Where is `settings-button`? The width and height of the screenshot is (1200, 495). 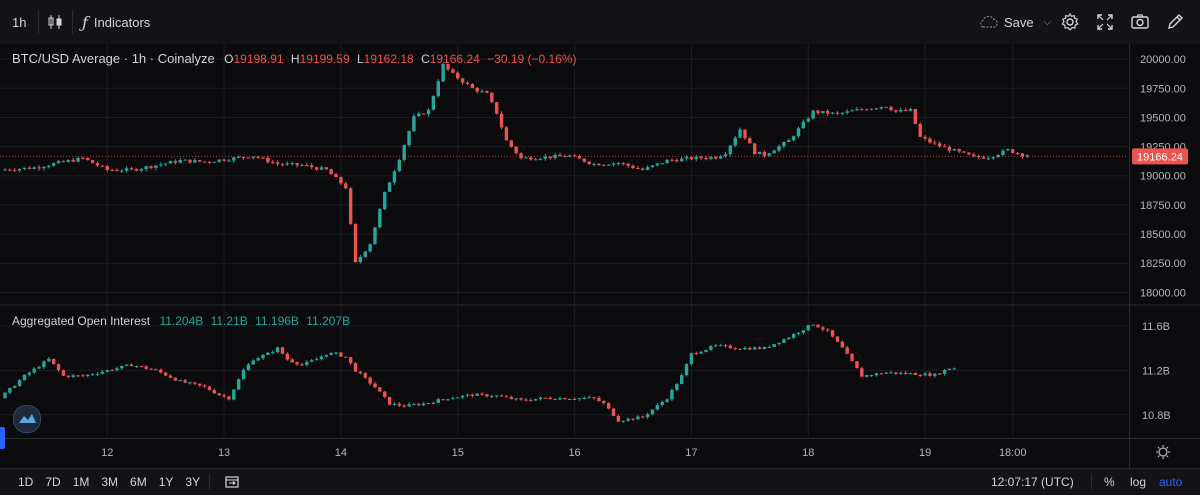
settings-button is located at coordinates (1070, 22).